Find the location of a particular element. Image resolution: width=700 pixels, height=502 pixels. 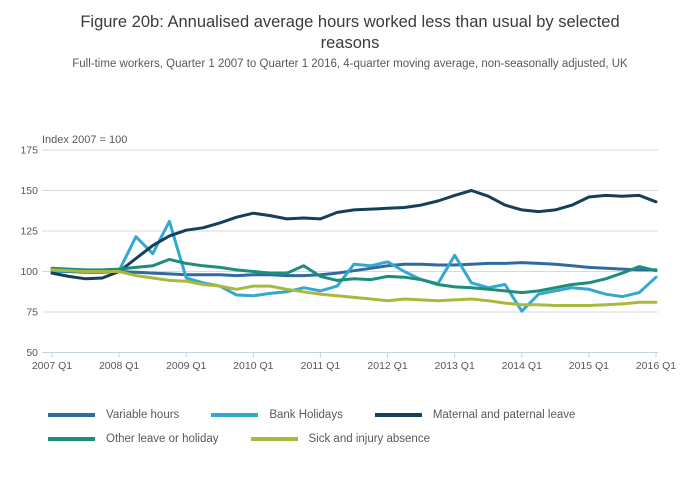

legend-item-bank-holidays: Bank Holidays is located at coordinates (277, 415).